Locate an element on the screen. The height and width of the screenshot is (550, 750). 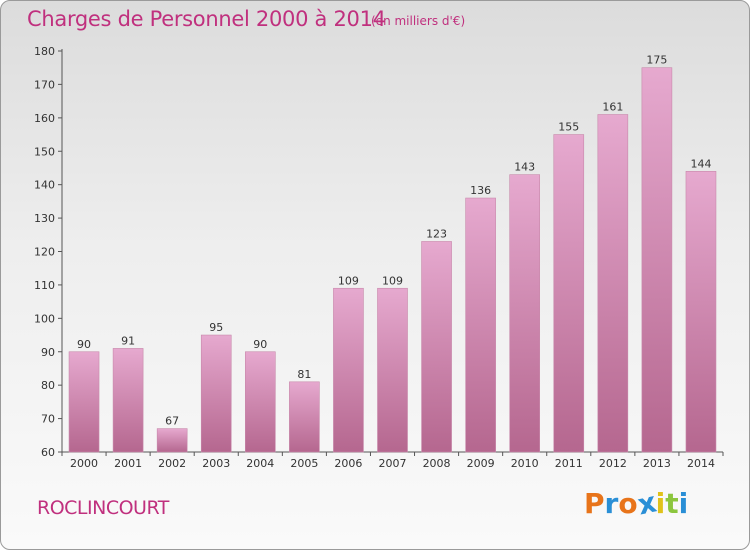
value-label-2000: 90 is located at coordinates (84, 344).